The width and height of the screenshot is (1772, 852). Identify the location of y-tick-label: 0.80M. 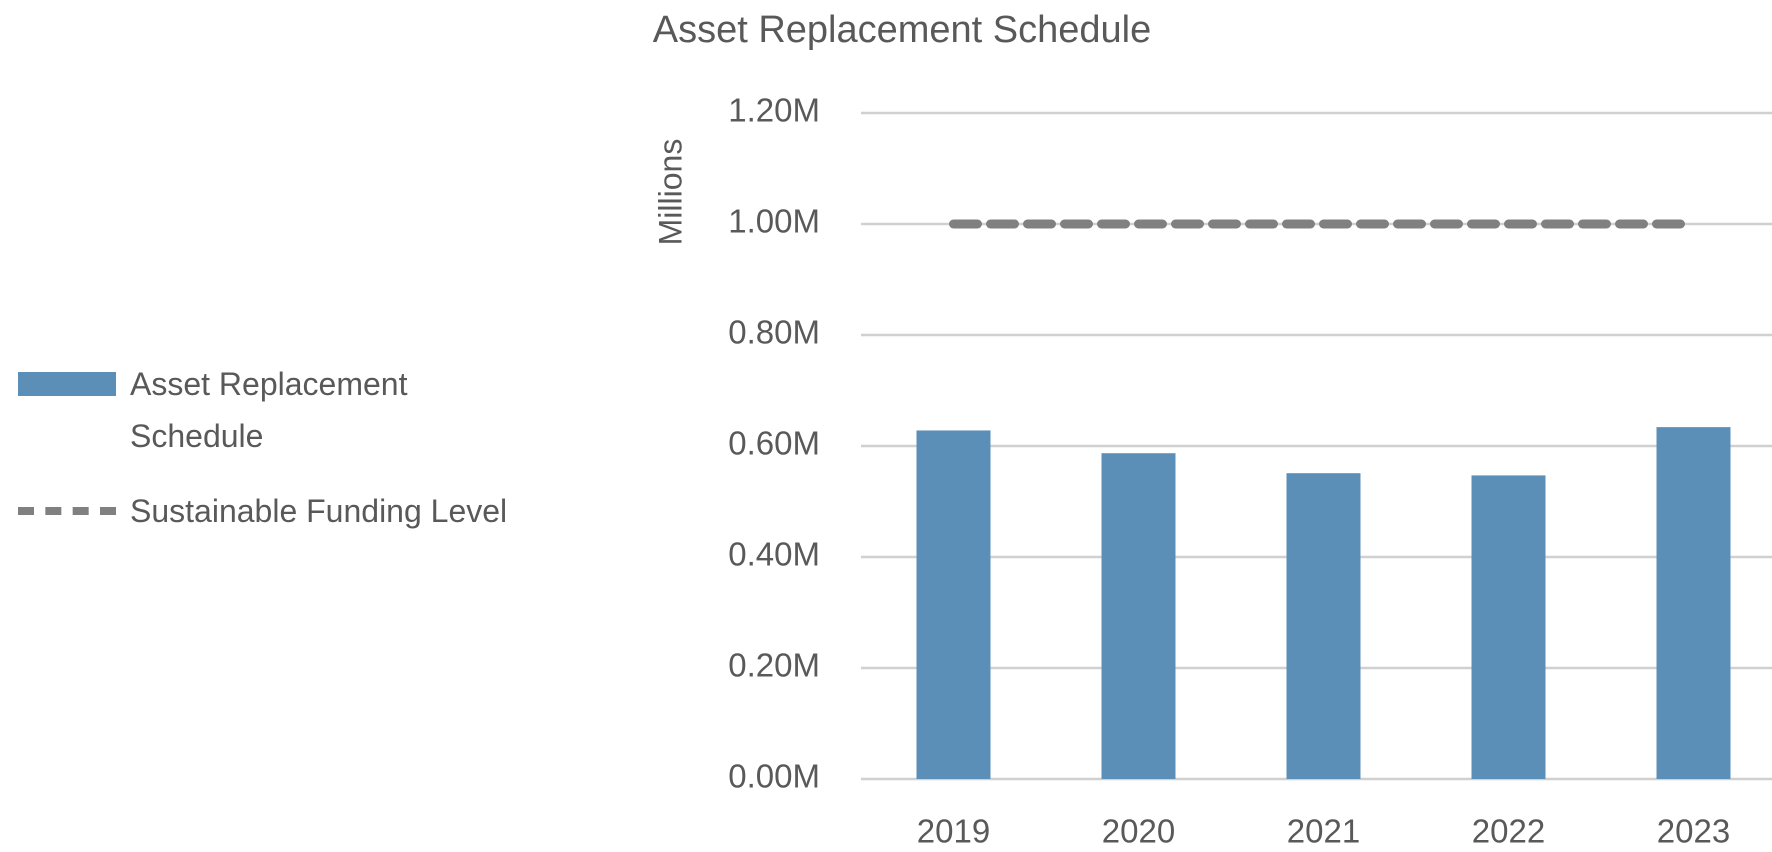
(774, 332).